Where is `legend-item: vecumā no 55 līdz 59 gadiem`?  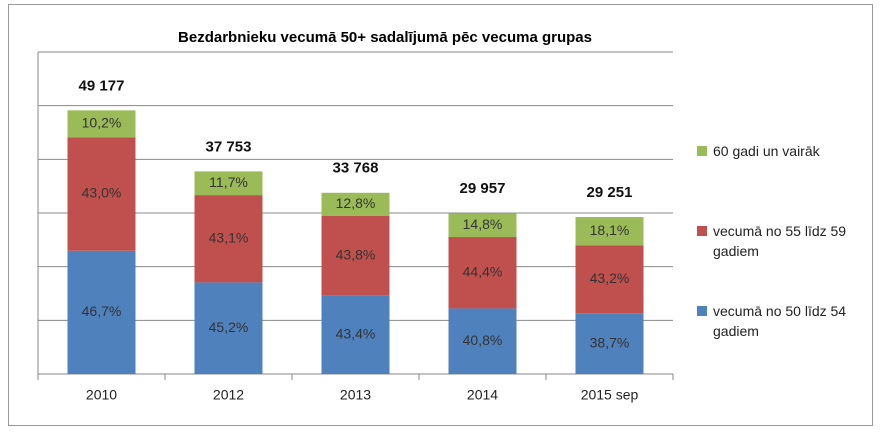 legend-item: vecumā no 55 līdz 59 gadiem is located at coordinates (787, 241).